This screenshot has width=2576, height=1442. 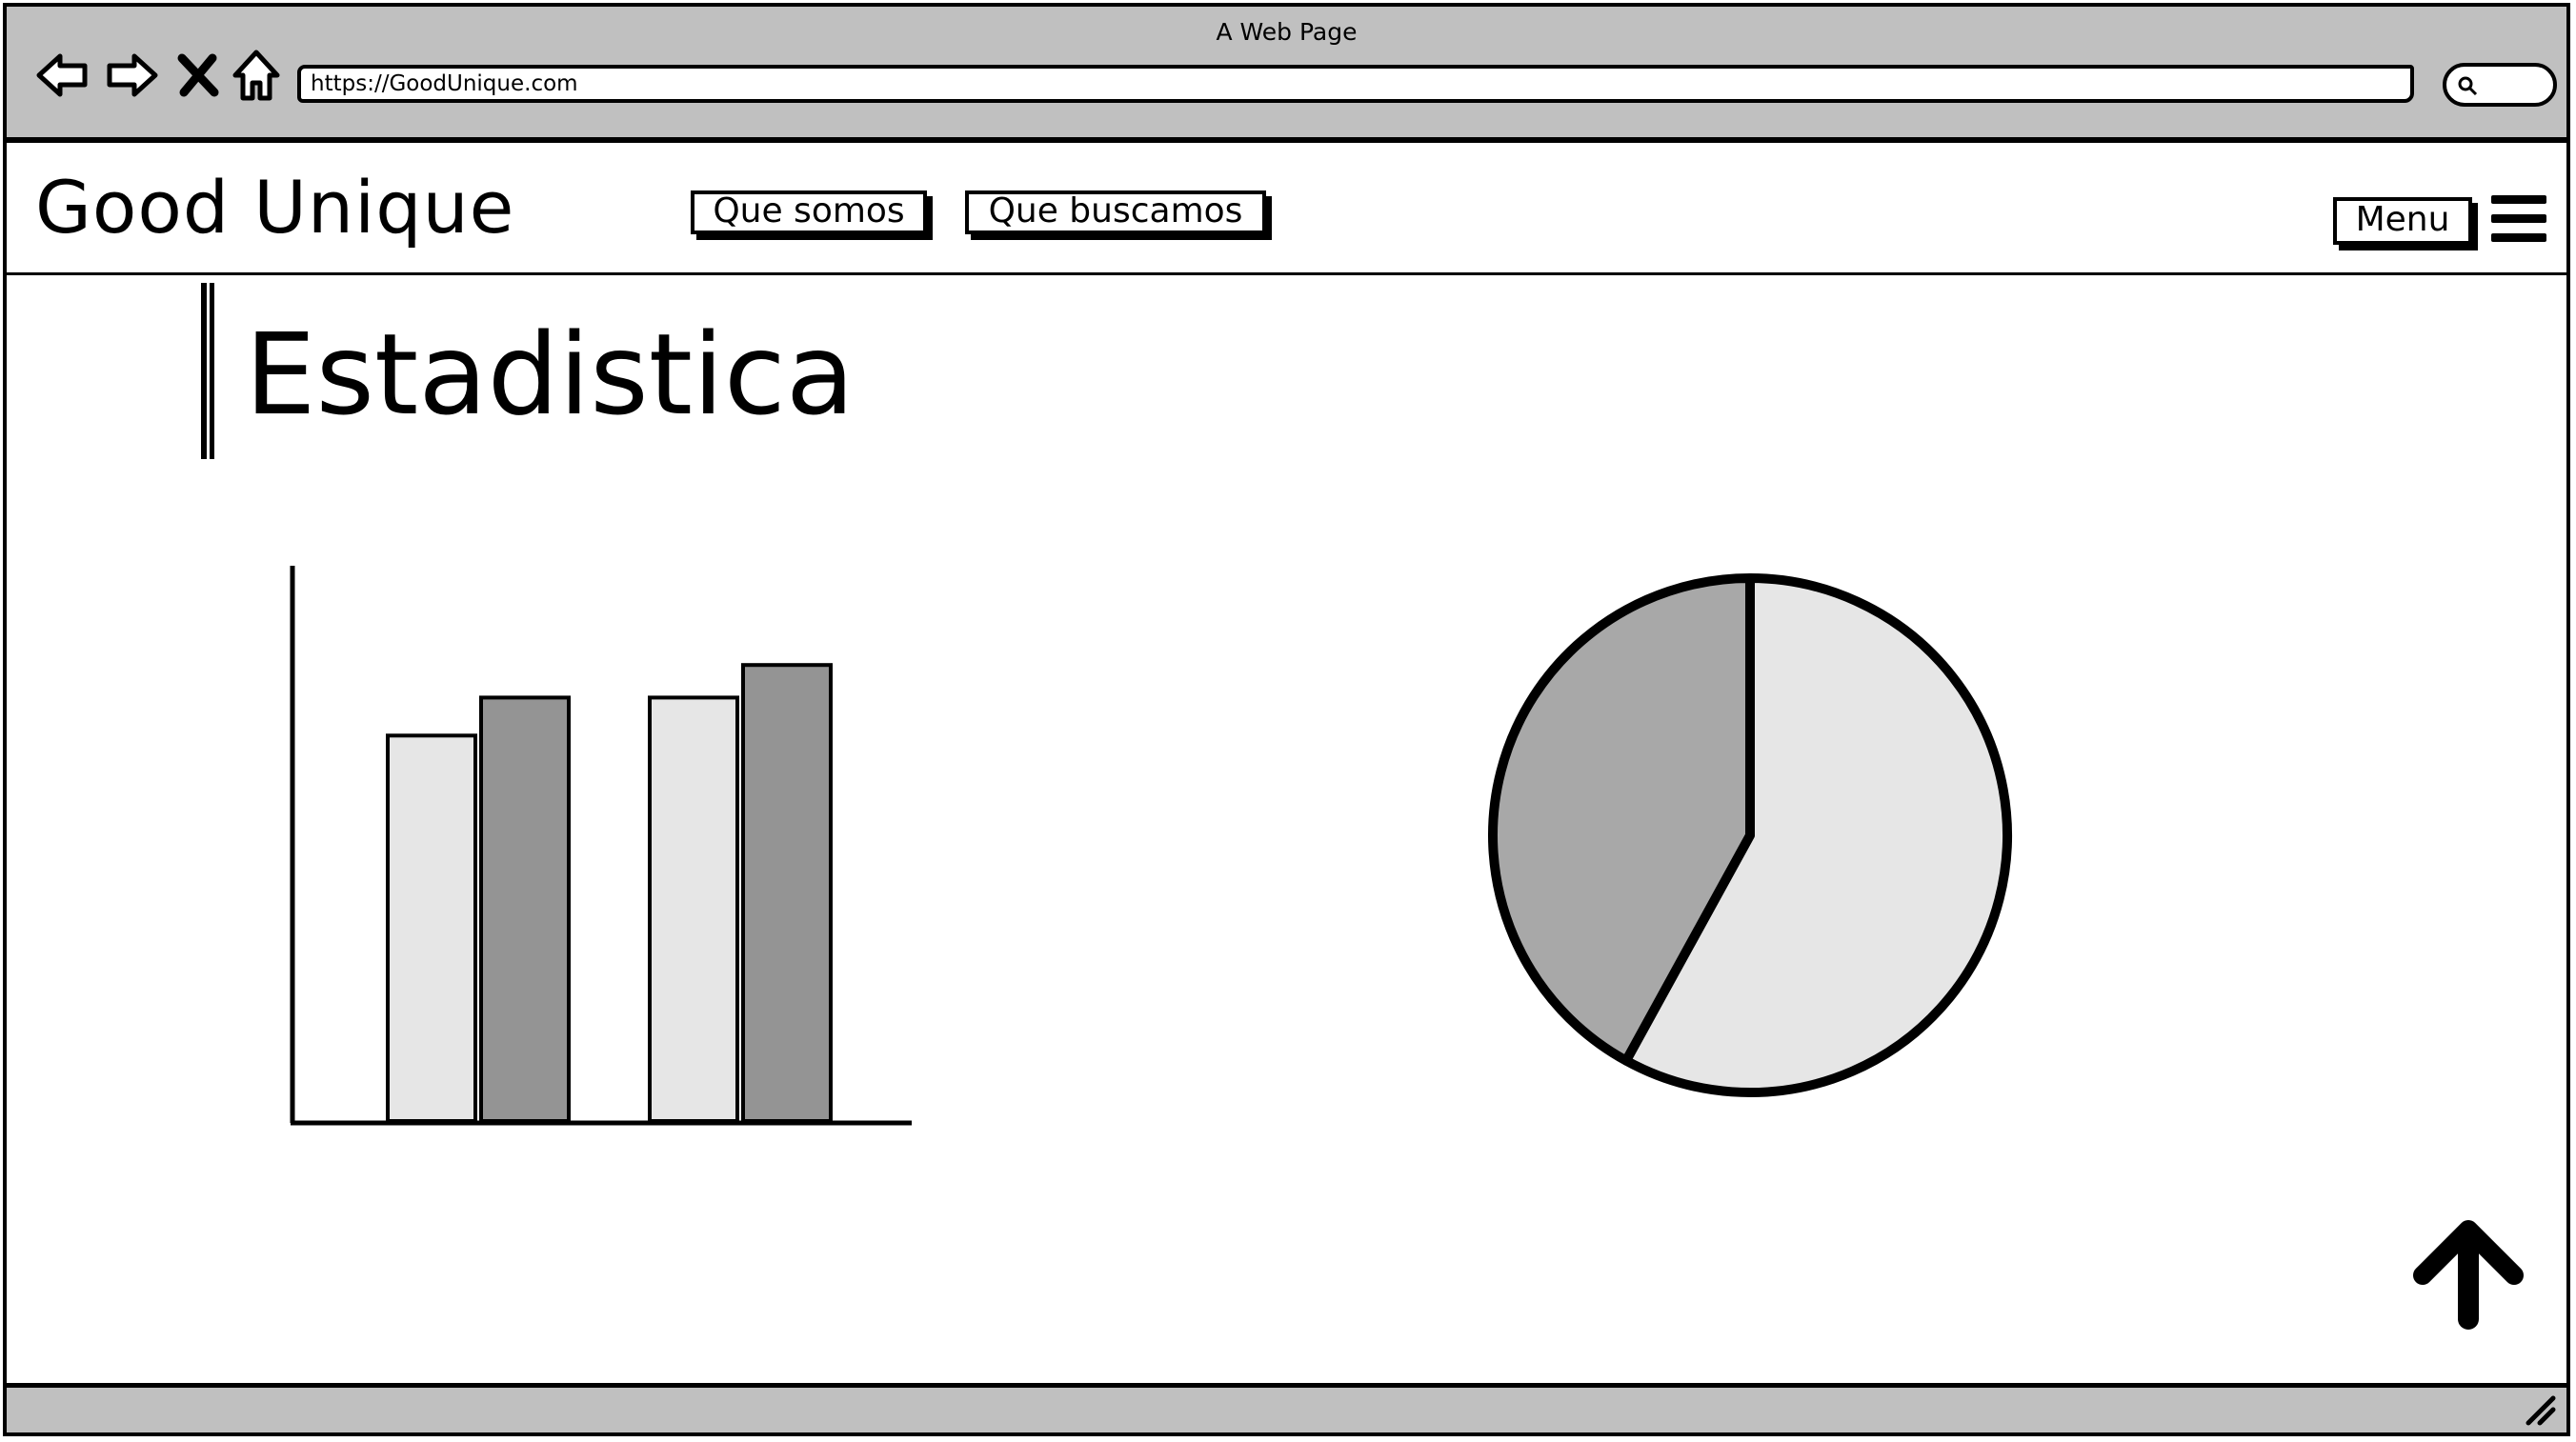 I want to click on nav-que-somos-button: Que somos, so click(x=809, y=212).